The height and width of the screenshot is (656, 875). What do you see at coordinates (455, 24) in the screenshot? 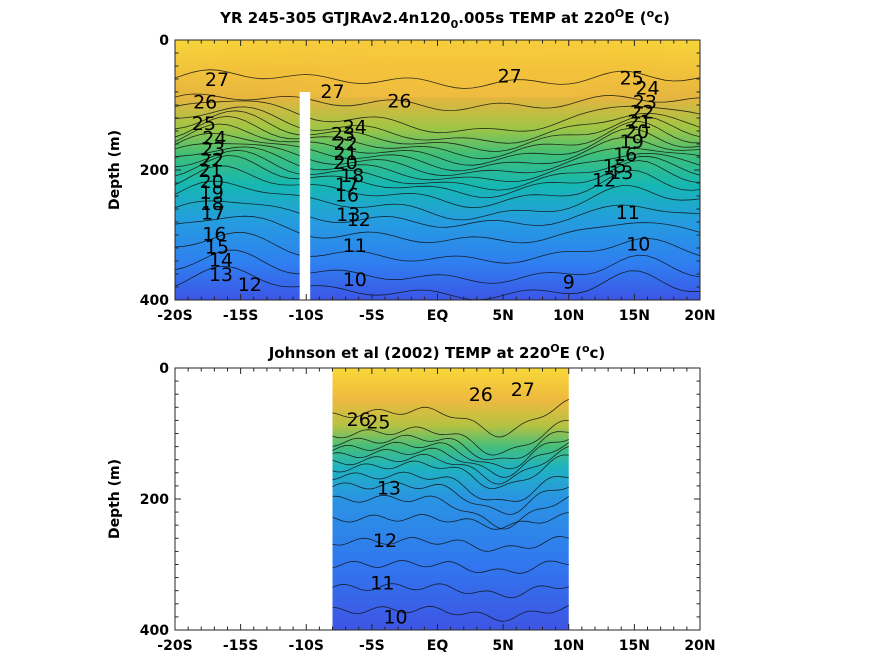
I see `title-part: 0` at bounding box center [455, 24].